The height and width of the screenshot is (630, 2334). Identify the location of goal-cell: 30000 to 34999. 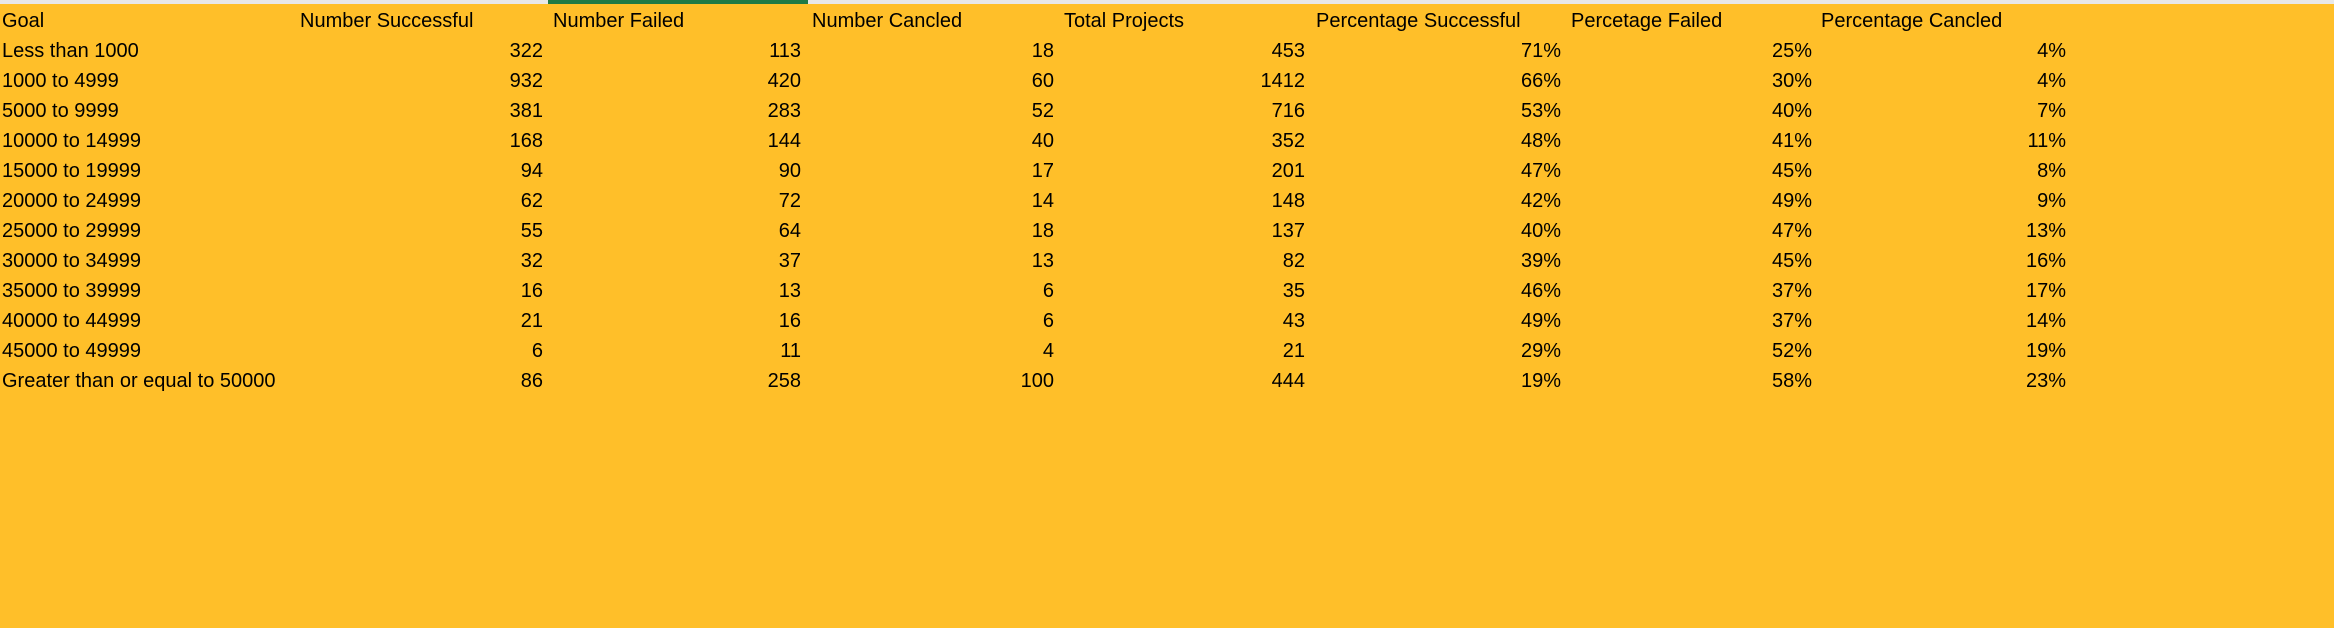
(72, 261).